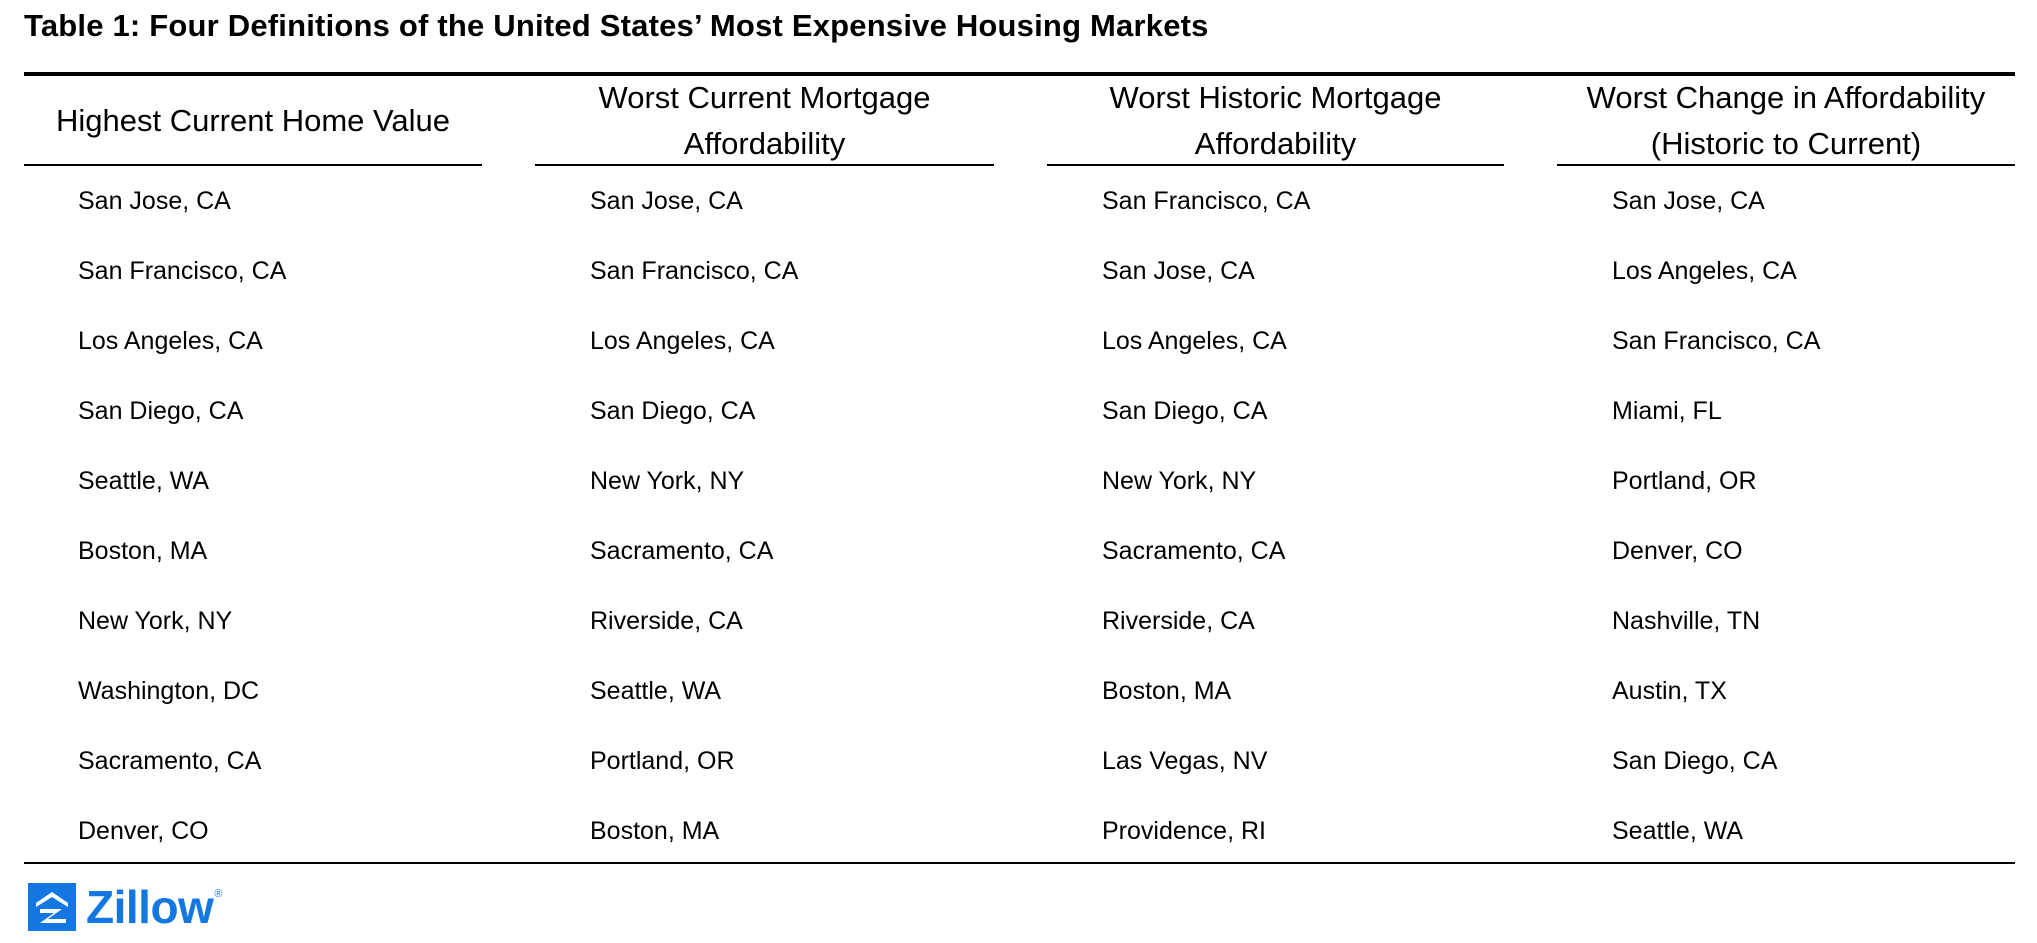 The height and width of the screenshot is (943, 2037). Describe the element at coordinates (52, 907) in the screenshot. I see `zillow-z-icon` at that location.